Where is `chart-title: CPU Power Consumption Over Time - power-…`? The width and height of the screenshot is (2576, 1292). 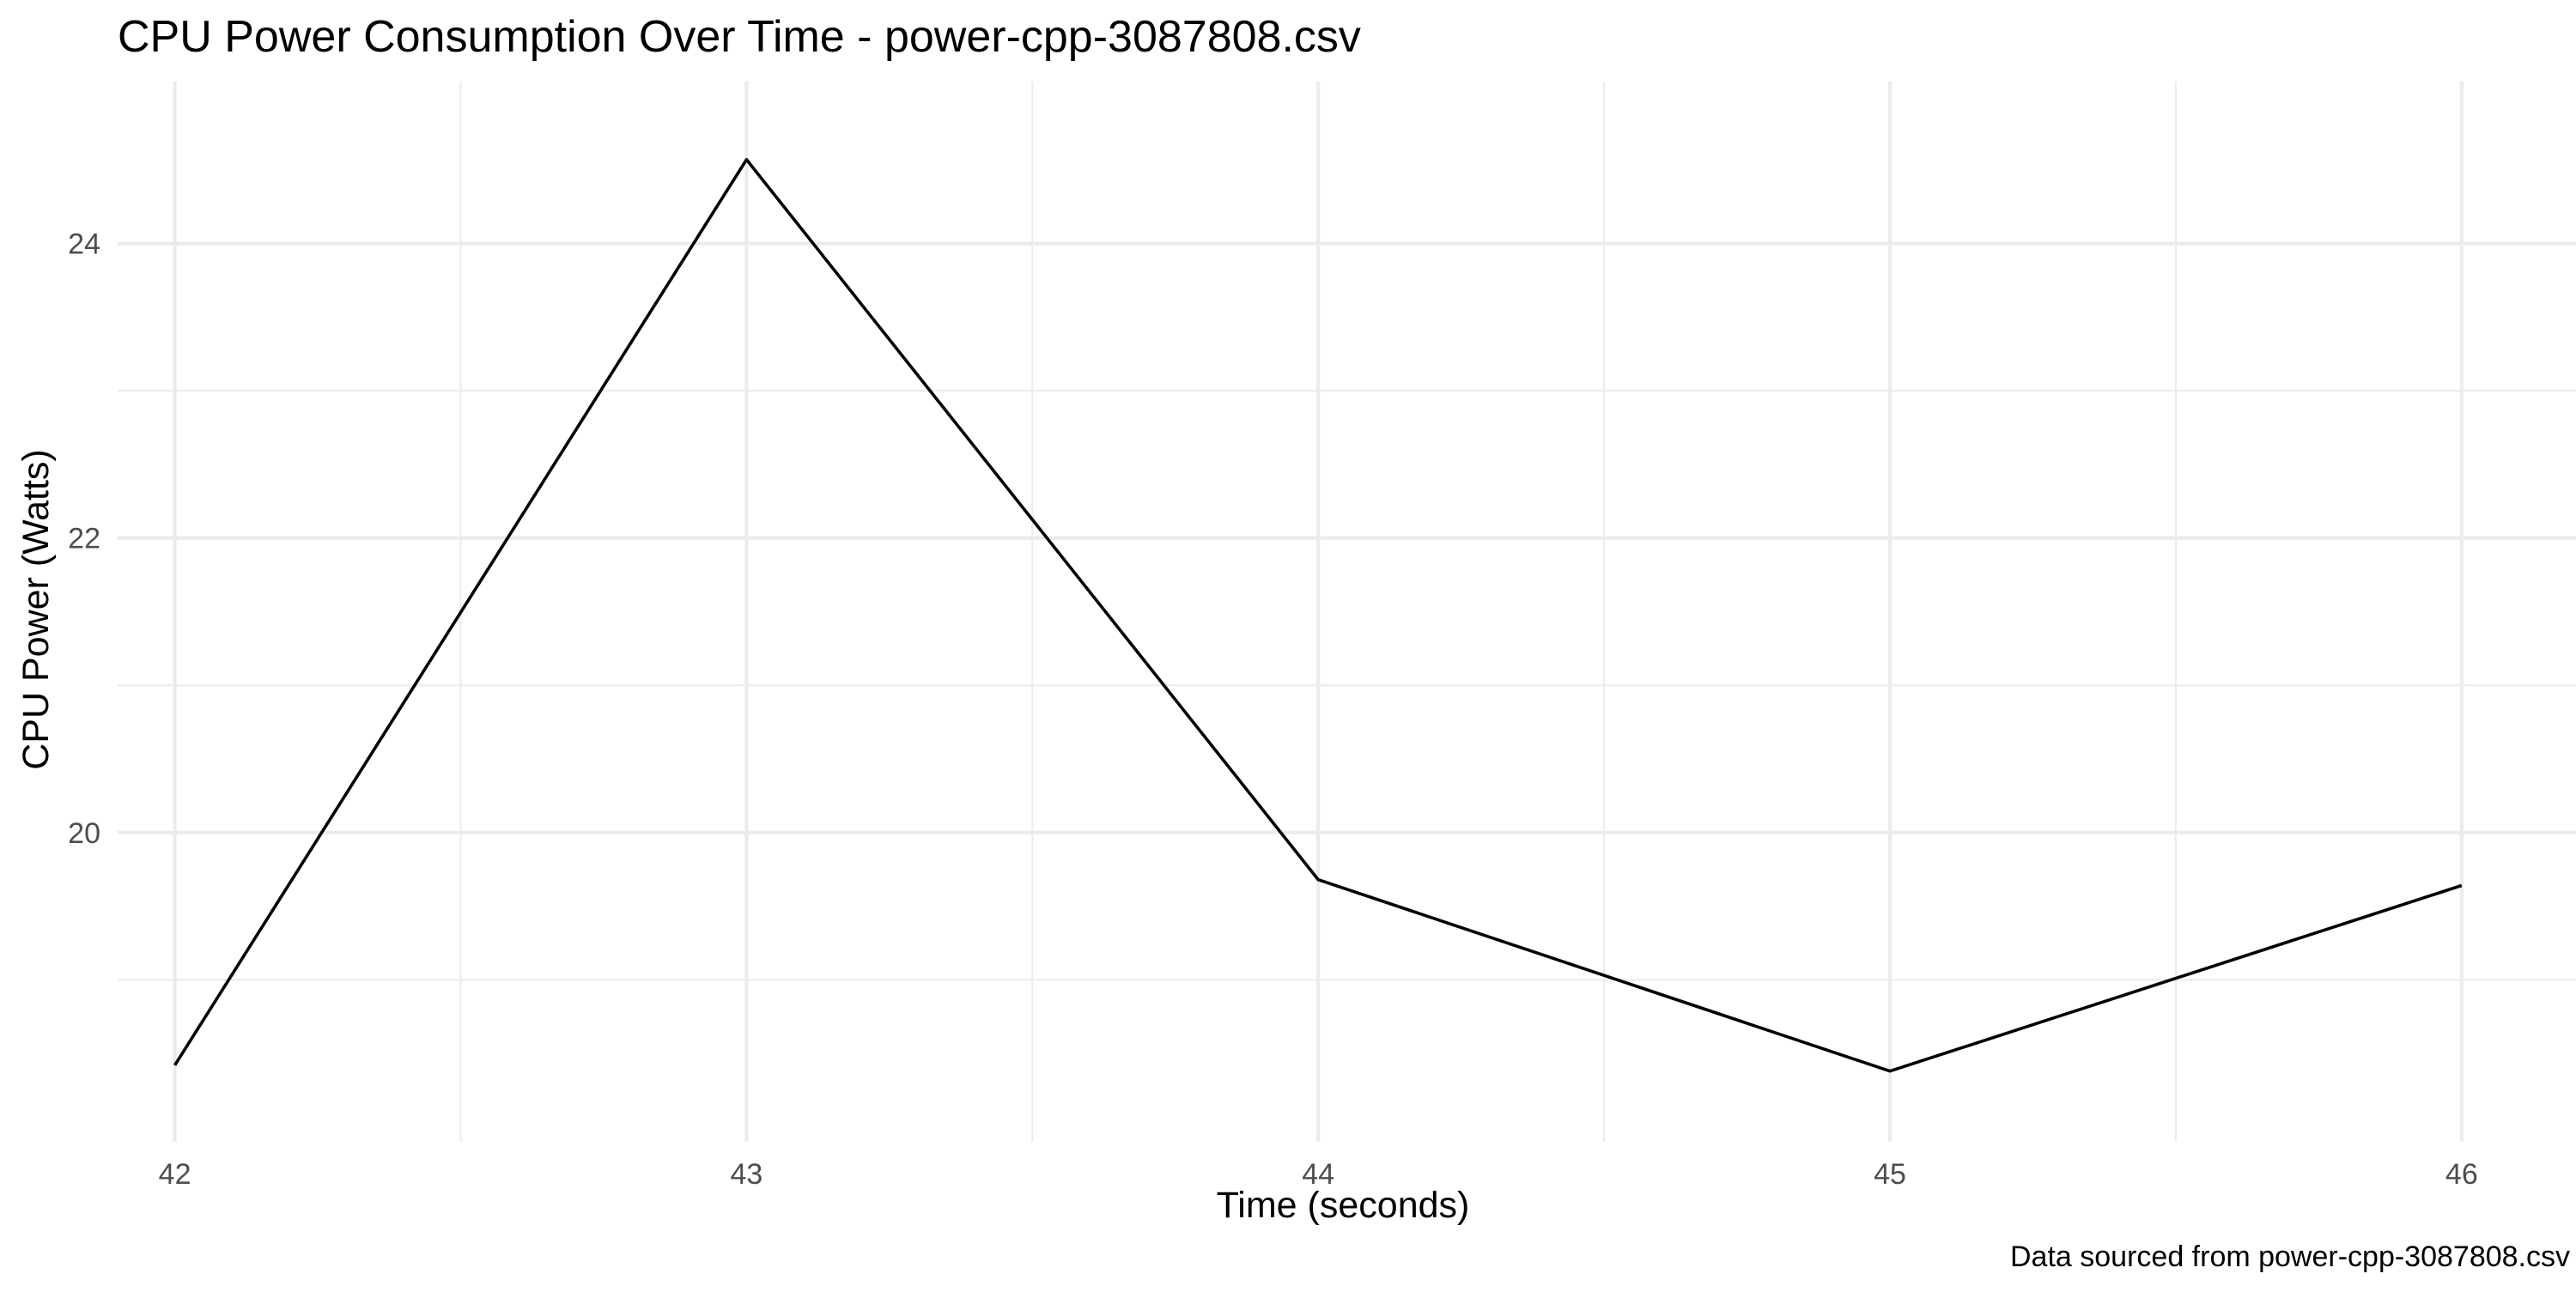
chart-title: CPU Power Consumption Over Time - power-… is located at coordinates (739, 37).